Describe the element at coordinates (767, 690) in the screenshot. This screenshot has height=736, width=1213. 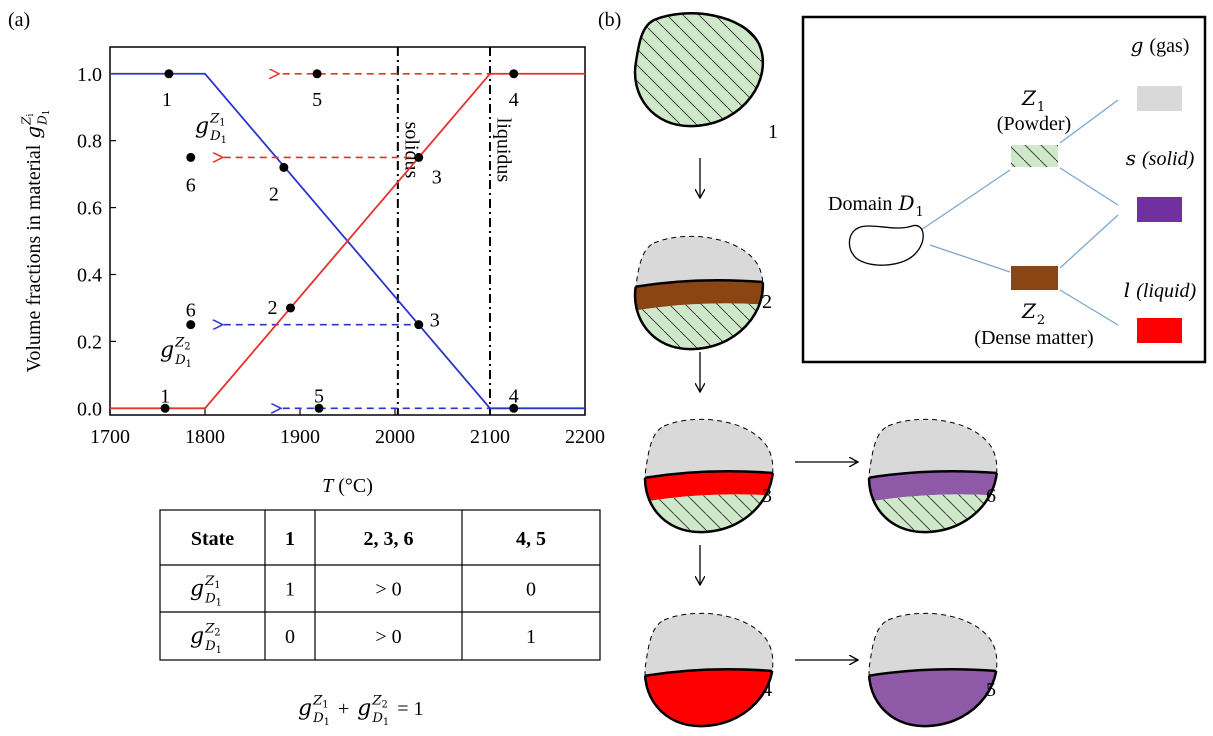
I see `state-label: 4` at that location.